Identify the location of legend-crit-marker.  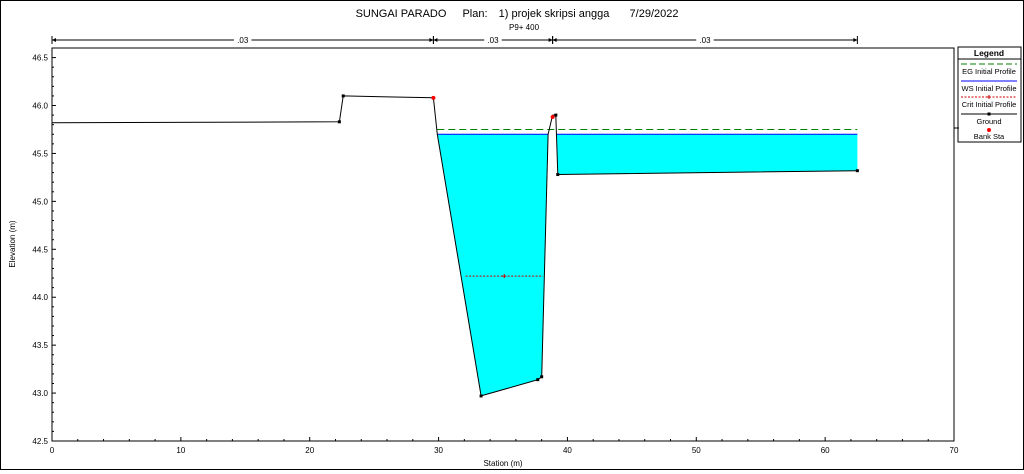
(989, 97).